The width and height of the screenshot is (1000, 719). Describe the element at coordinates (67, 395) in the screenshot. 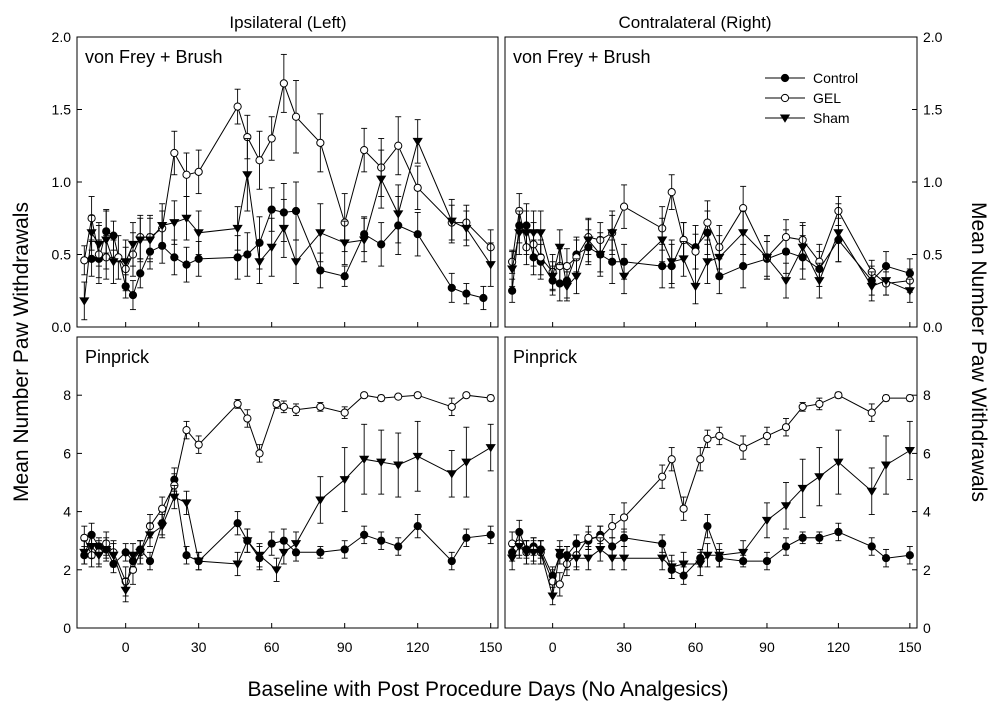

I see `y-tick-label: 8` at that location.